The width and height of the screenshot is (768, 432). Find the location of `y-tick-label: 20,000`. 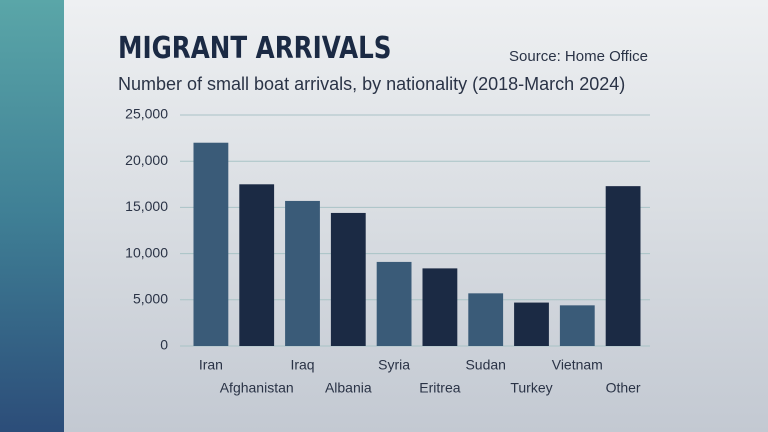

y-tick-label: 20,000 is located at coordinates (146, 160).